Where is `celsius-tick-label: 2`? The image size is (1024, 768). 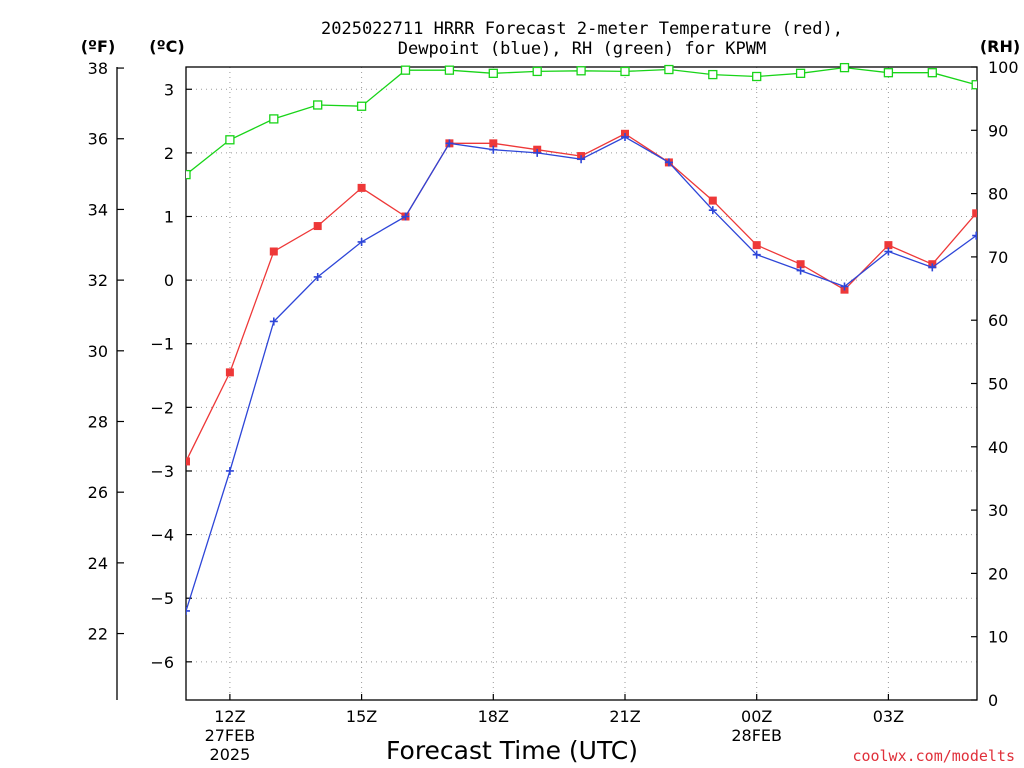
celsius-tick-label: 2 is located at coordinates (169, 153).